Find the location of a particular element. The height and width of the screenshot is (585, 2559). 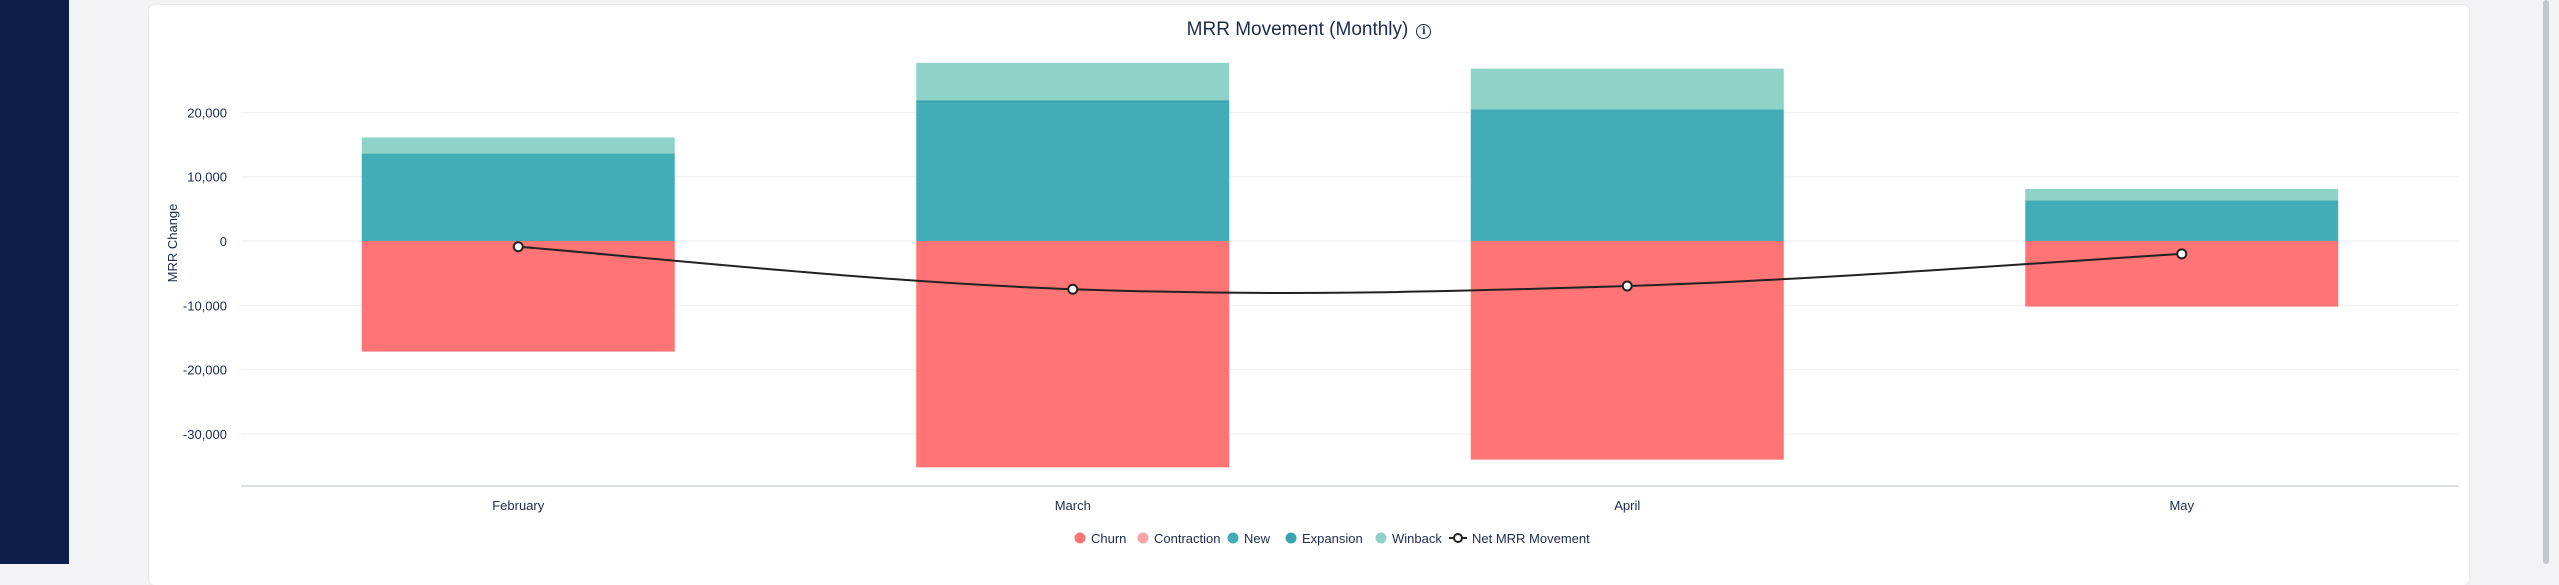

legend-item-expansion: Expansion is located at coordinates (1324, 538).